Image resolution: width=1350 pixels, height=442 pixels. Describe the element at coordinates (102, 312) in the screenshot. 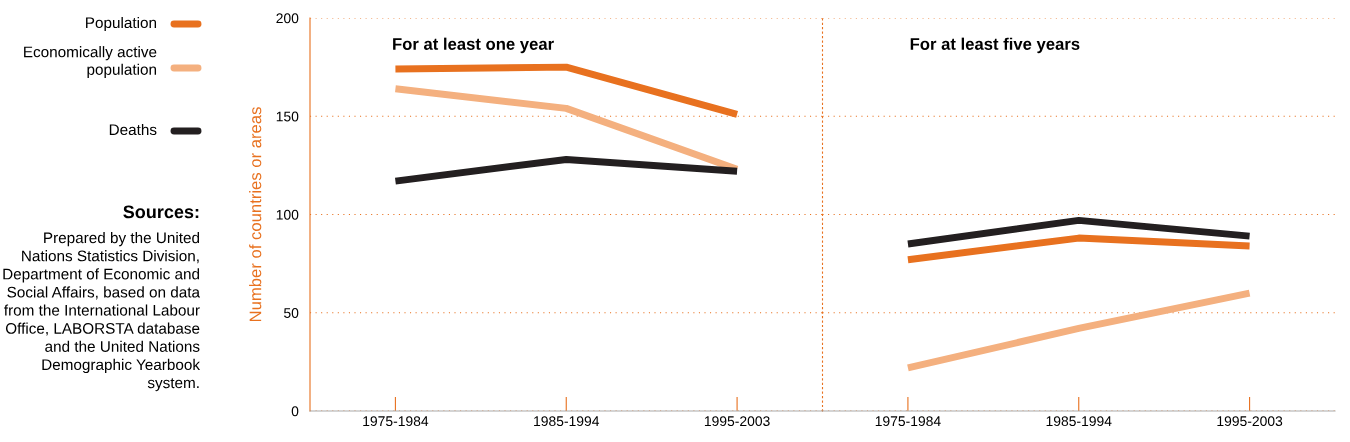

I see `text: Prepared by the United Nations Statistics Division, Department of Economic and Social Affairs, based on data from the International Labour Office, LABORSTA database and the United Nations Demographic Yearbook system.` at that location.